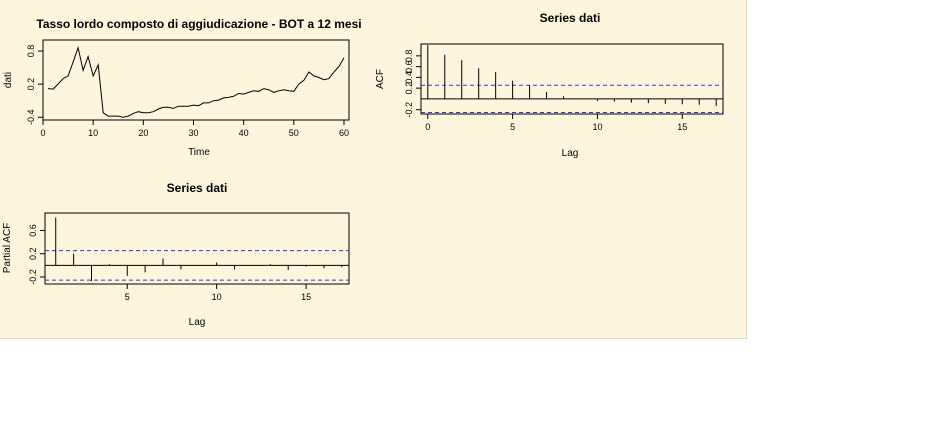 The width and height of the screenshot is (932, 423). Describe the element at coordinates (306, 297) in the screenshot. I see `pacf-xtick-label: 15` at that location.